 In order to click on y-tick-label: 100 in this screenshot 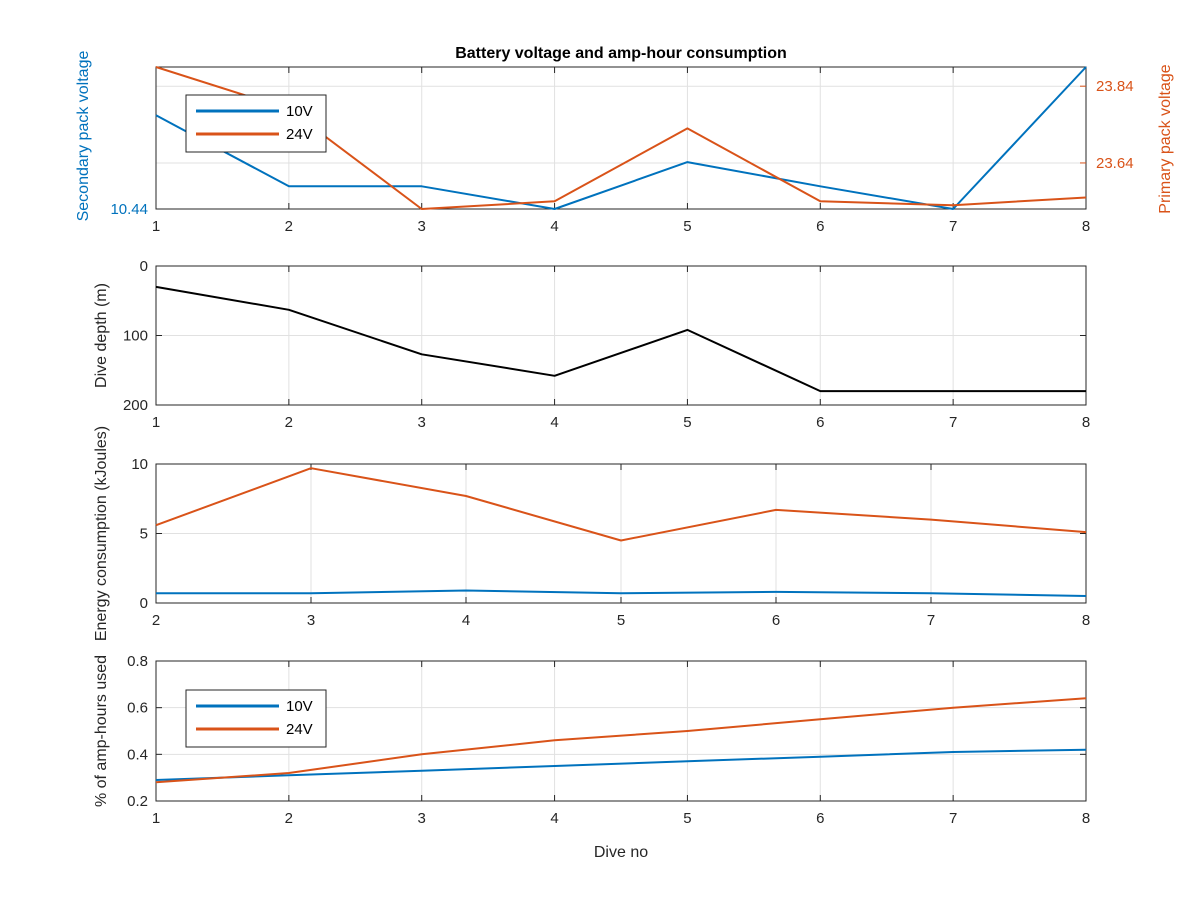, I will do `click(135, 336)`.